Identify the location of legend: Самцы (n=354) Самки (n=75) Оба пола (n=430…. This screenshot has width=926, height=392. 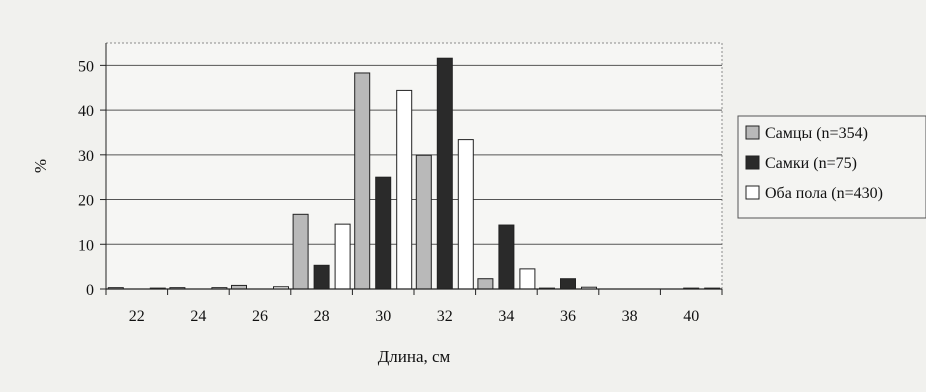
(831, 167).